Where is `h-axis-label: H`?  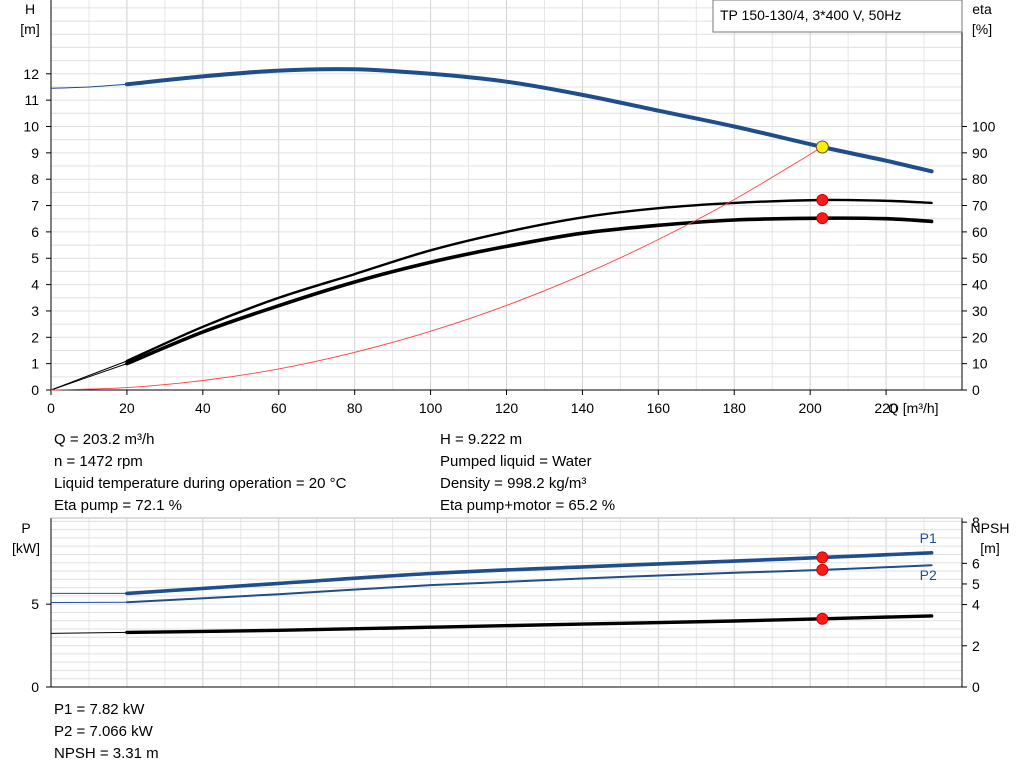
h-axis-label: H is located at coordinates (30, 9).